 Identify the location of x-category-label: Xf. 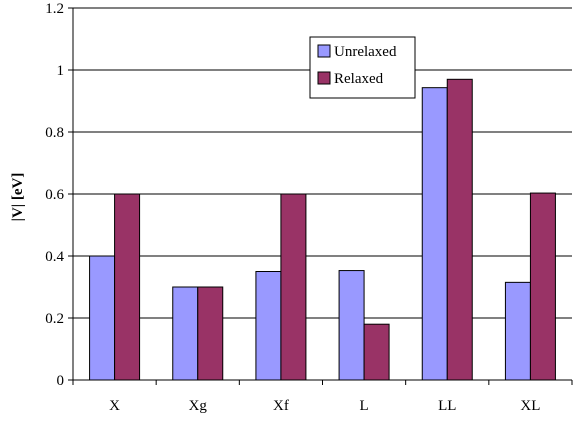
(281, 406).